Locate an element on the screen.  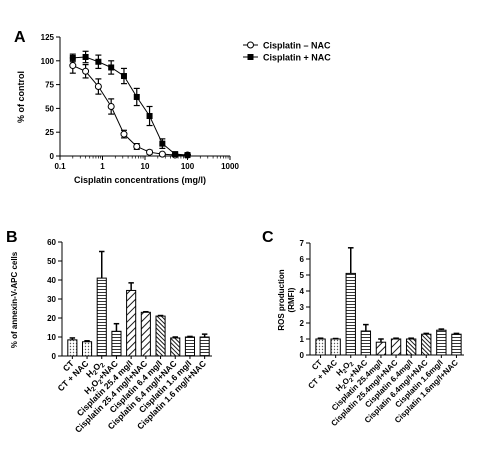
panel-a-x-tick-label: 100 is located at coordinates (188, 166).